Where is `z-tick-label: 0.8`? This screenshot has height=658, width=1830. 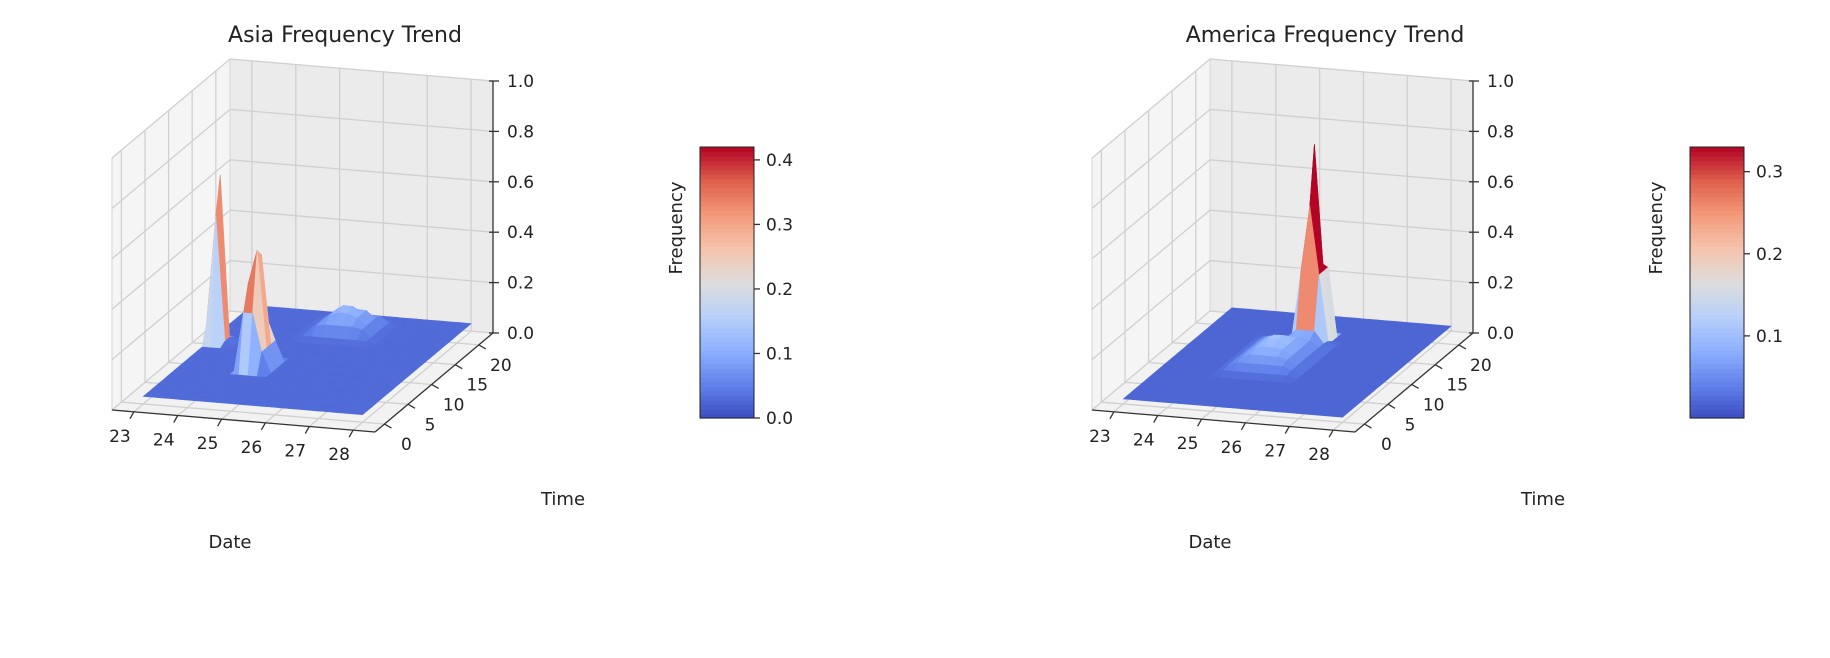 z-tick-label: 0.8 is located at coordinates (1500, 132).